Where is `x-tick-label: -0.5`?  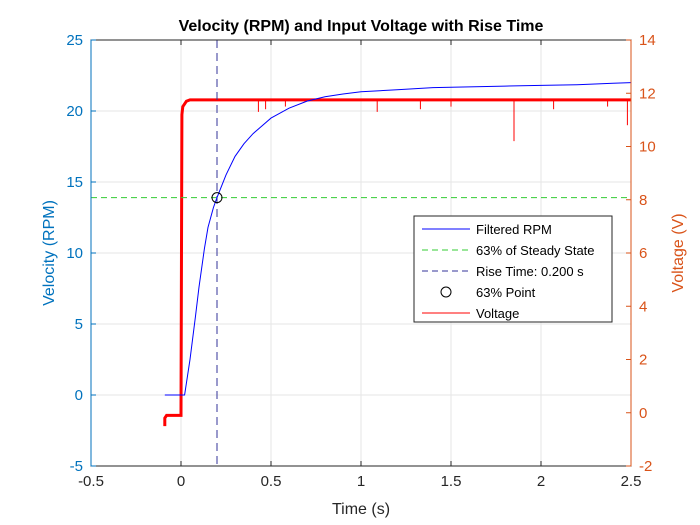 x-tick-label: -0.5 is located at coordinates (91, 481).